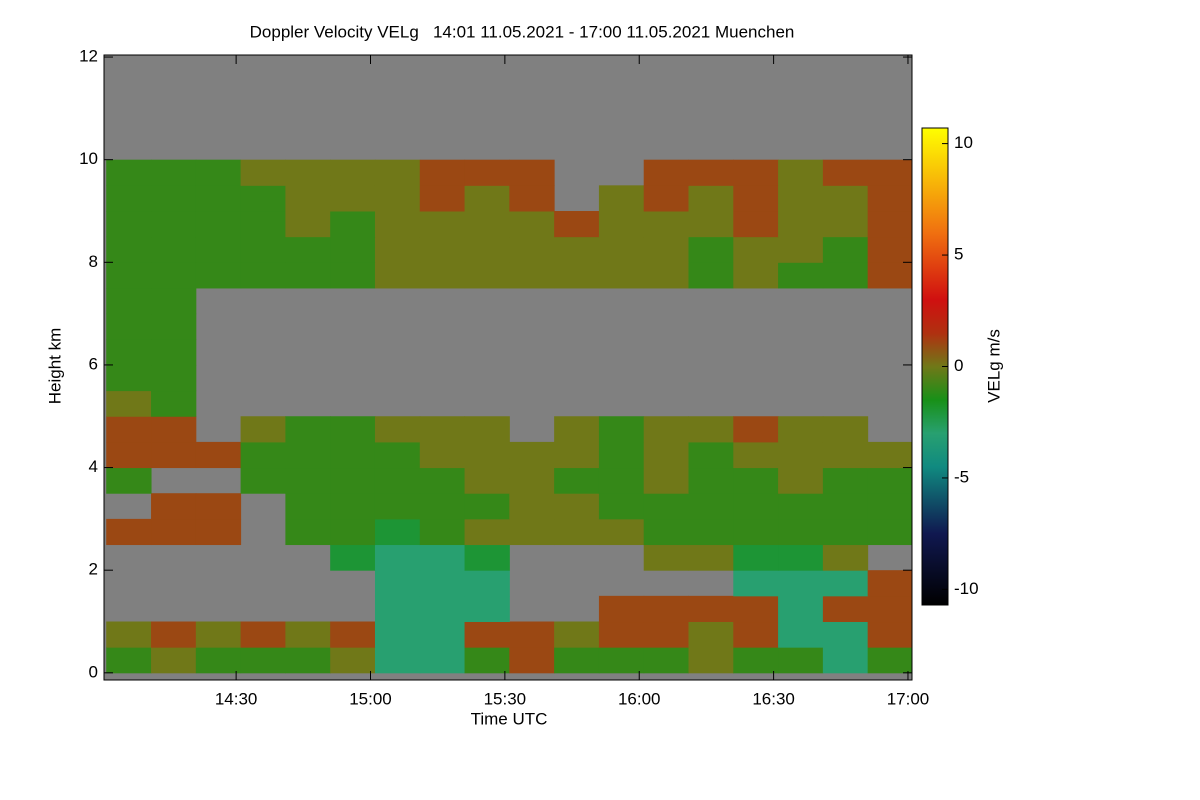 The image size is (1200, 800). Describe the element at coordinates (958, 254) in the screenshot. I see `colorbar-tick-label: 5` at that location.